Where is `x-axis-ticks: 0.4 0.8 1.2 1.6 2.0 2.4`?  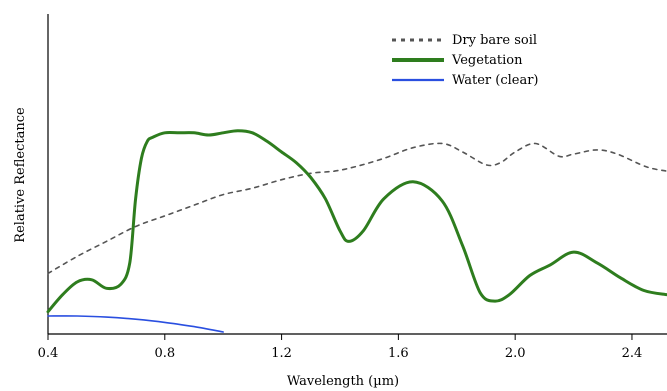 x-axis-ticks: 0.4 0.8 1.2 1.6 2.0 2.4 is located at coordinates (340, 347).